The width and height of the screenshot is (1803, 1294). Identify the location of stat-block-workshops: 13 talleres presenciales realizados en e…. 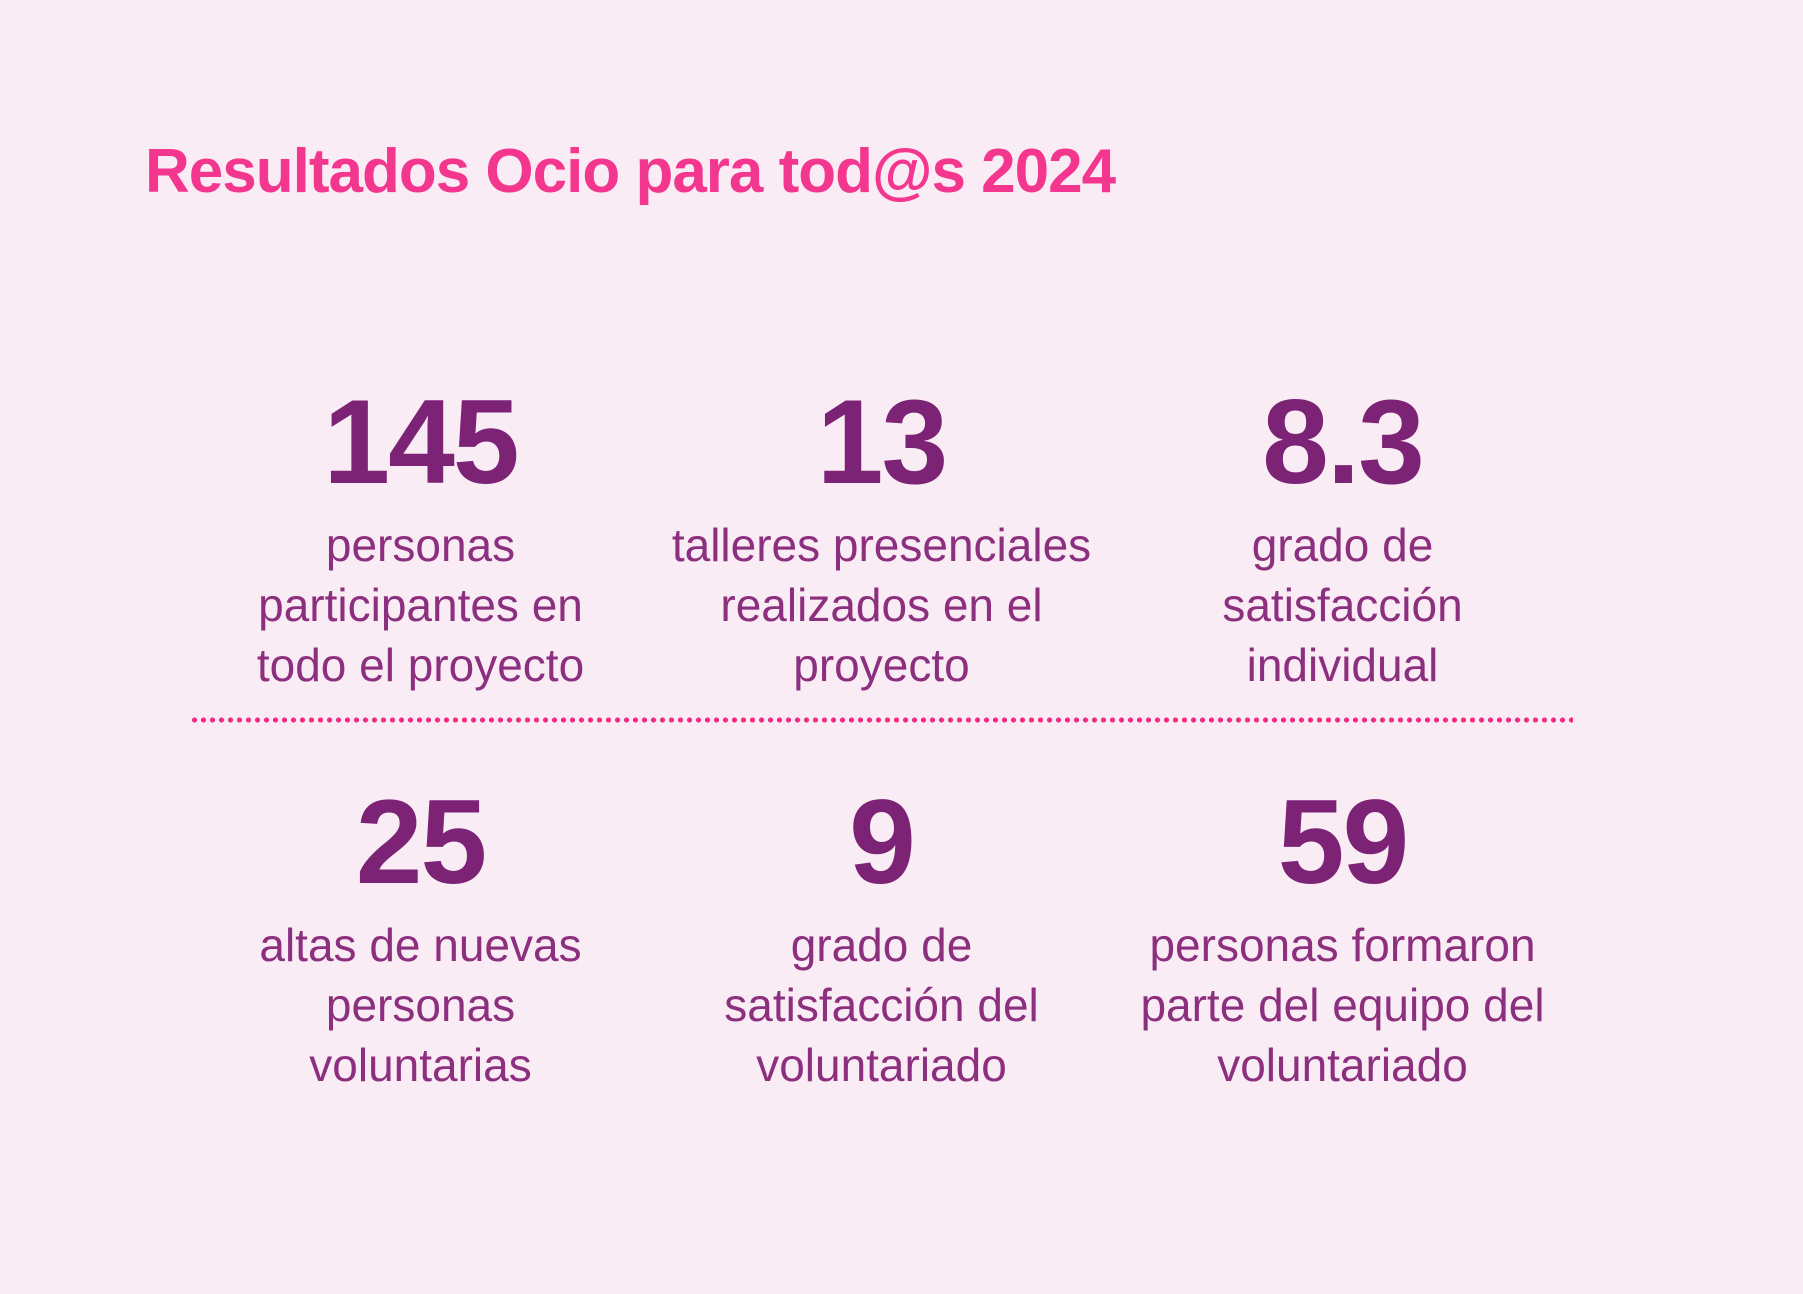
(881, 537).